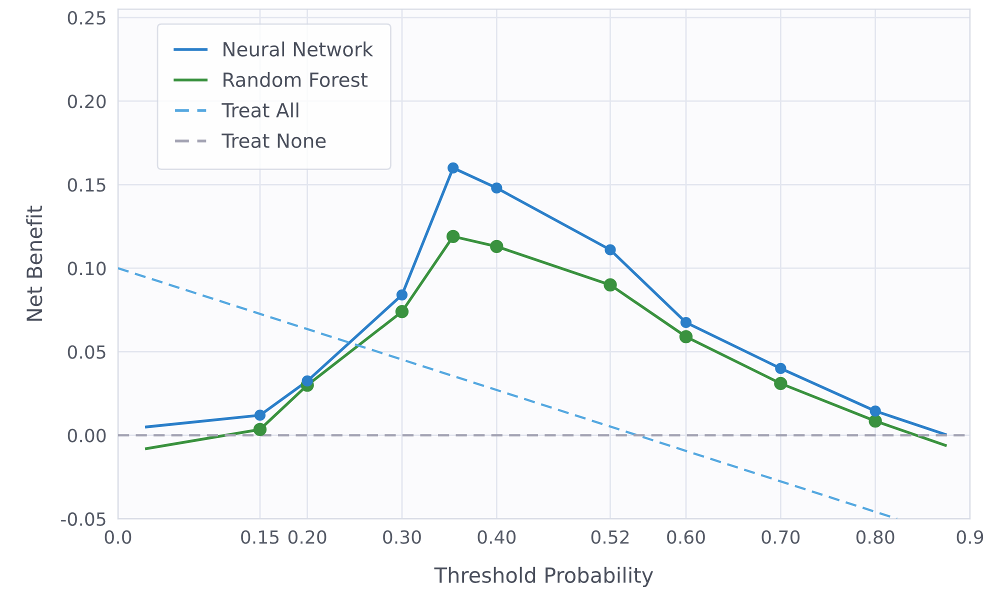  I want to click on legend-label: Treat None, so click(274, 141).